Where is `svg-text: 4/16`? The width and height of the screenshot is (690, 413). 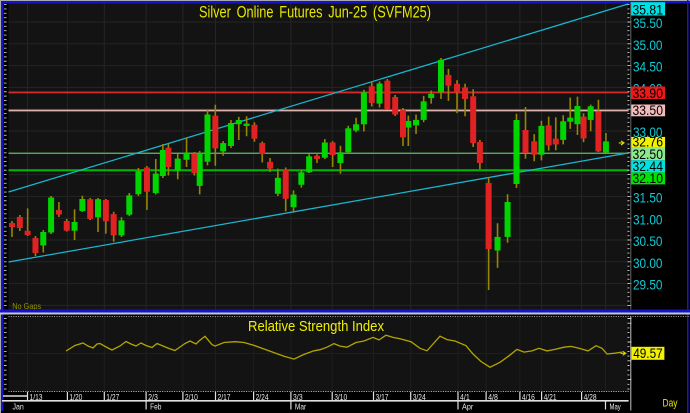 svg-text: 4/16 is located at coordinates (528, 397).